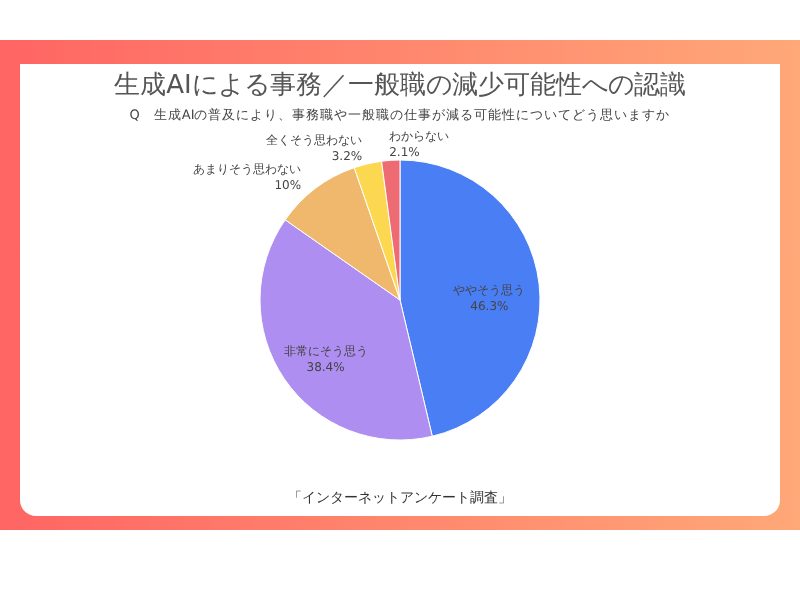  I want to click on chart-title: 生成AIによる事務／一般職の減少可能性への認識, so click(400, 86).